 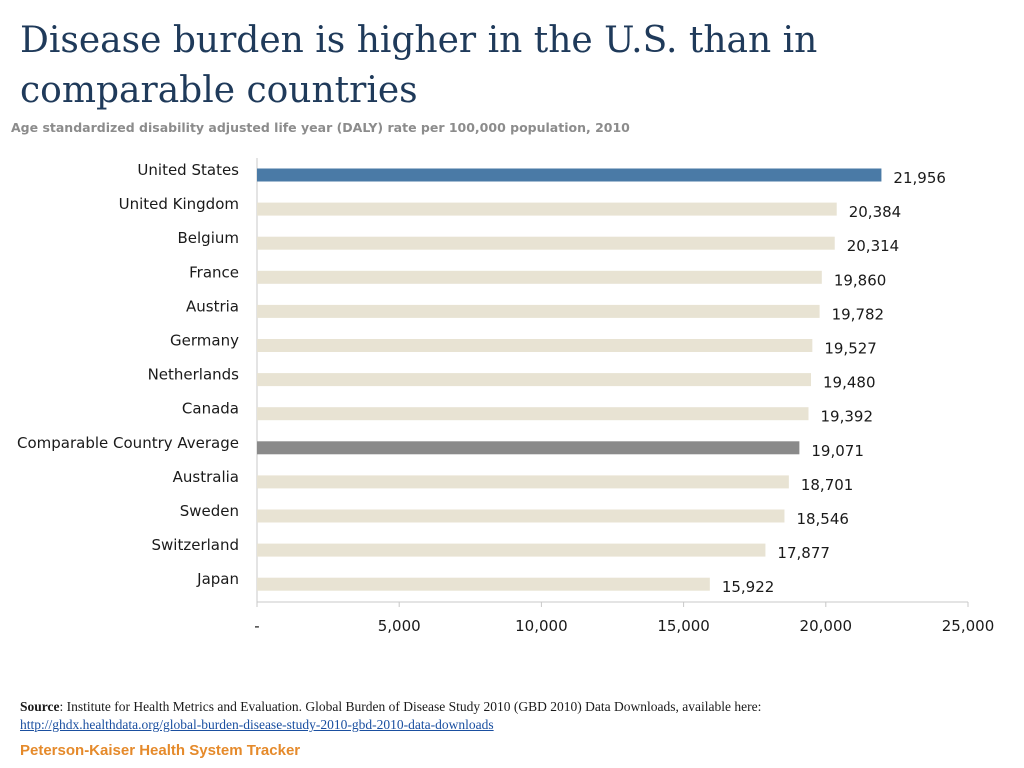 What do you see at coordinates (849, 383) in the screenshot?
I see `value-label-6: 19,480` at bounding box center [849, 383].